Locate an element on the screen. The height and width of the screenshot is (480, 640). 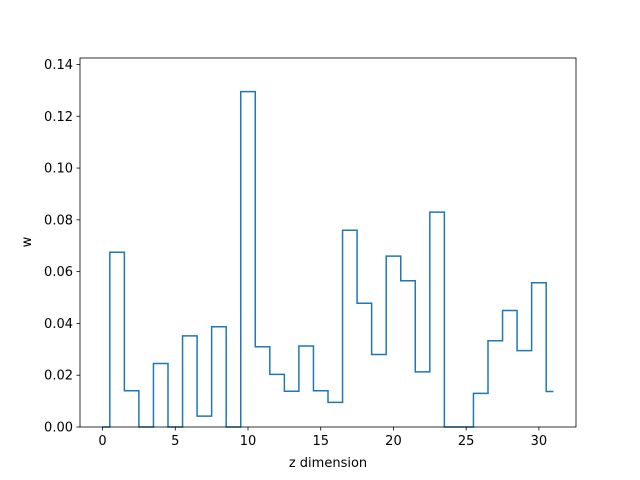
y-tick-label: 0.14 is located at coordinates (58, 65).